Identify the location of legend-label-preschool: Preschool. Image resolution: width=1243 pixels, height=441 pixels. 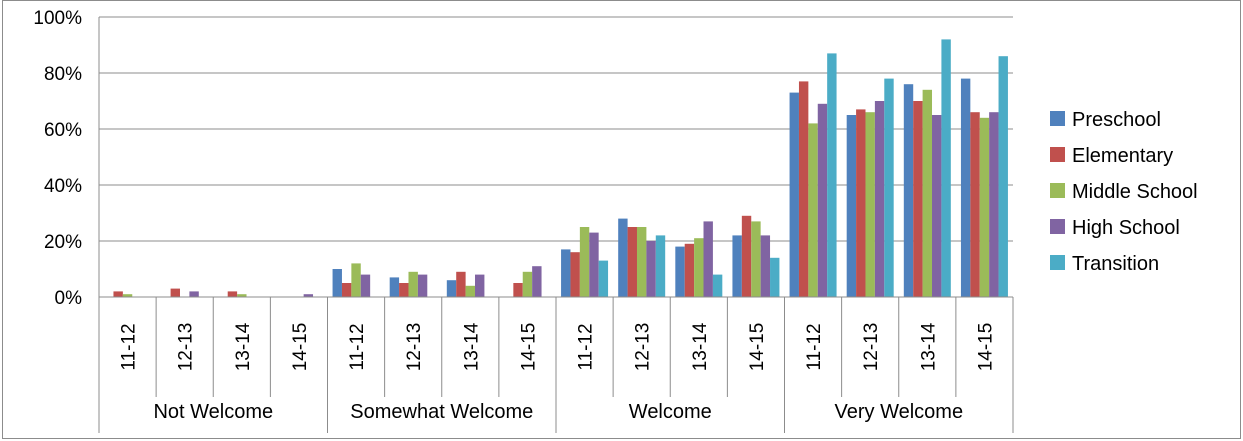
(1116, 120).